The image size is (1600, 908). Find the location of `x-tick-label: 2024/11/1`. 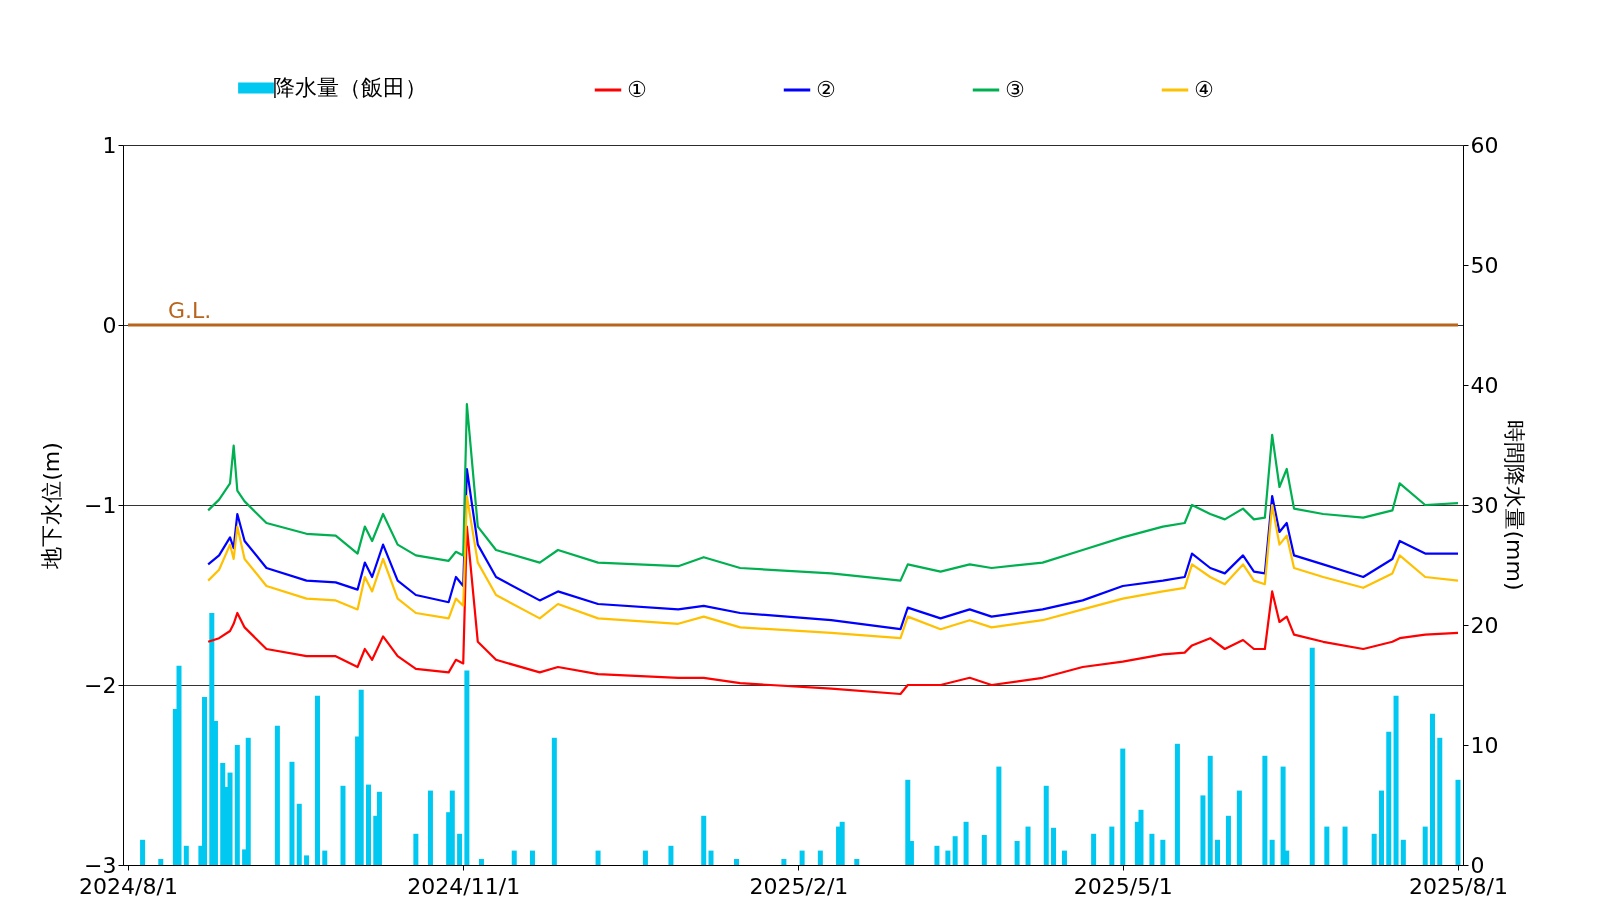

x-tick-label: 2024/11/1 is located at coordinates (464, 886).